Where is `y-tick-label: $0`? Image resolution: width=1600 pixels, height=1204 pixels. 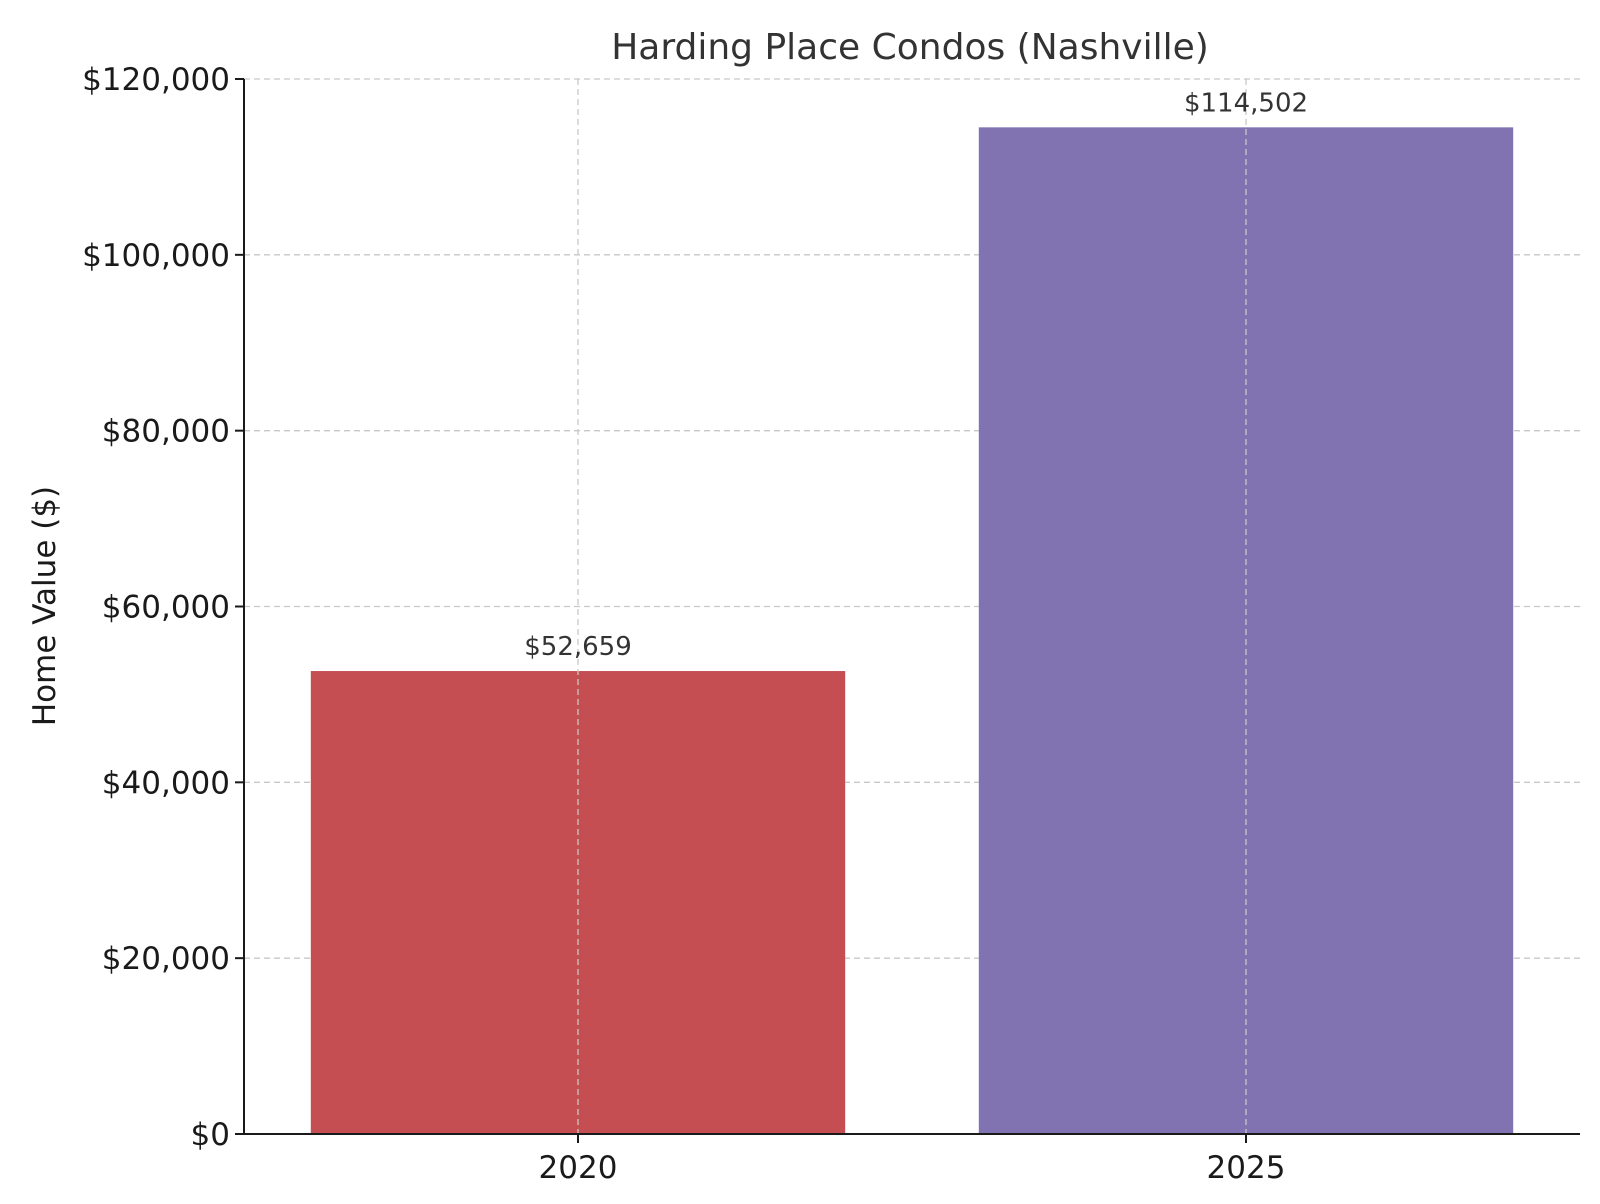 y-tick-label: $0 is located at coordinates (210, 1135).